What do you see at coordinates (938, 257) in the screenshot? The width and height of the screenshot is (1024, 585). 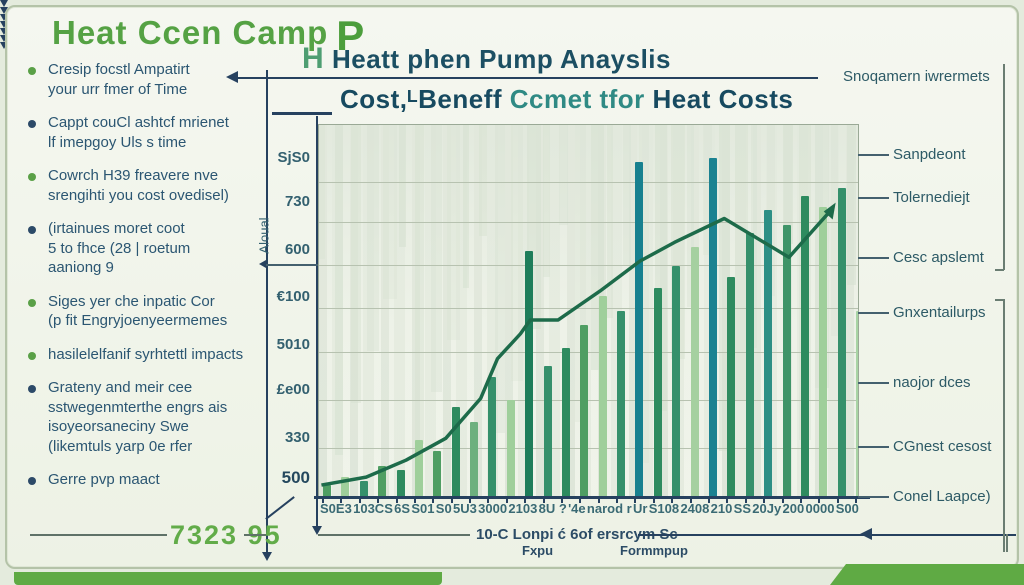 I see `callout-label: Cesc apslemt` at bounding box center [938, 257].